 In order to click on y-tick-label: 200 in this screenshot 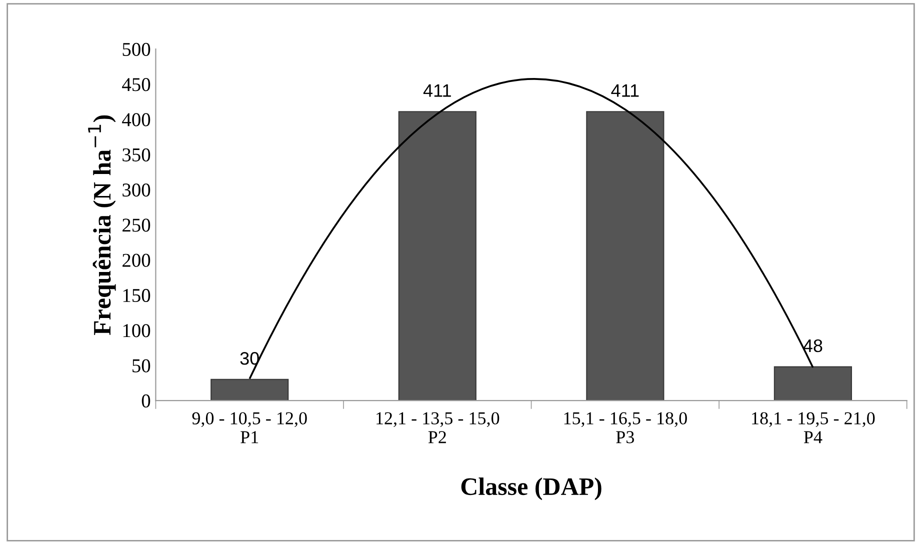, I will do `click(136, 260)`.